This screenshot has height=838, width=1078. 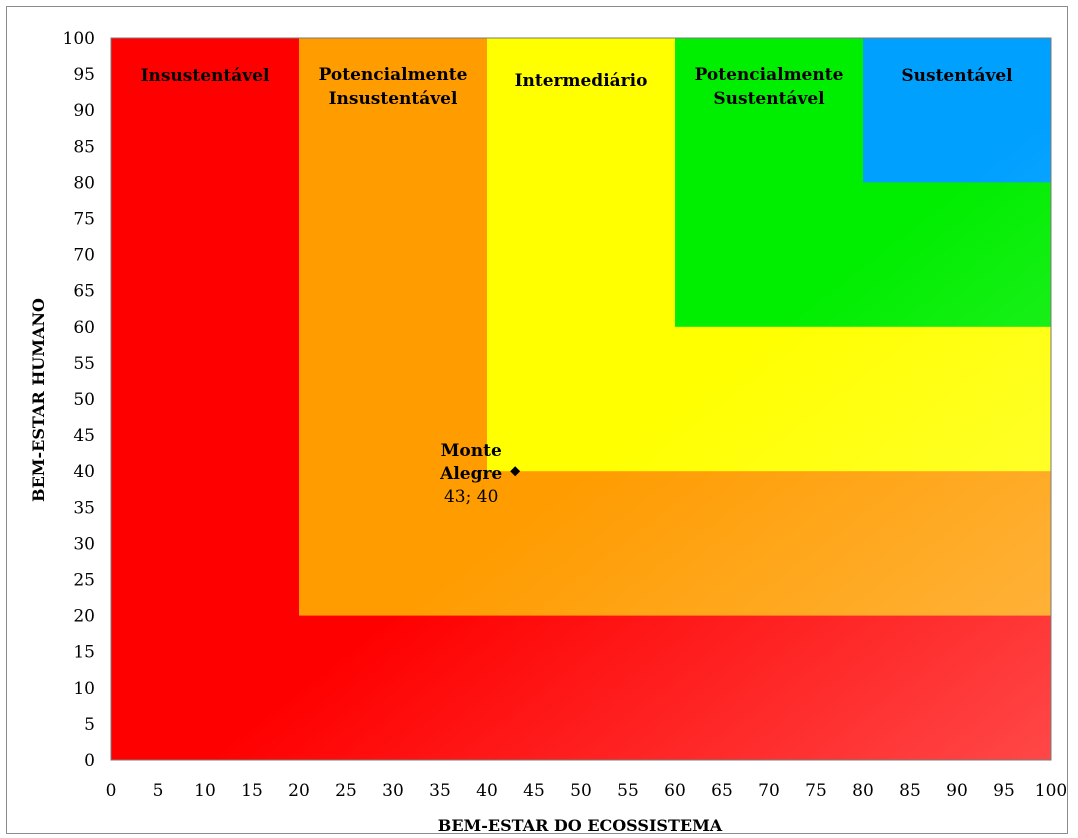 What do you see at coordinates (440, 791) in the screenshot?
I see `x-tick-label: 35` at bounding box center [440, 791].